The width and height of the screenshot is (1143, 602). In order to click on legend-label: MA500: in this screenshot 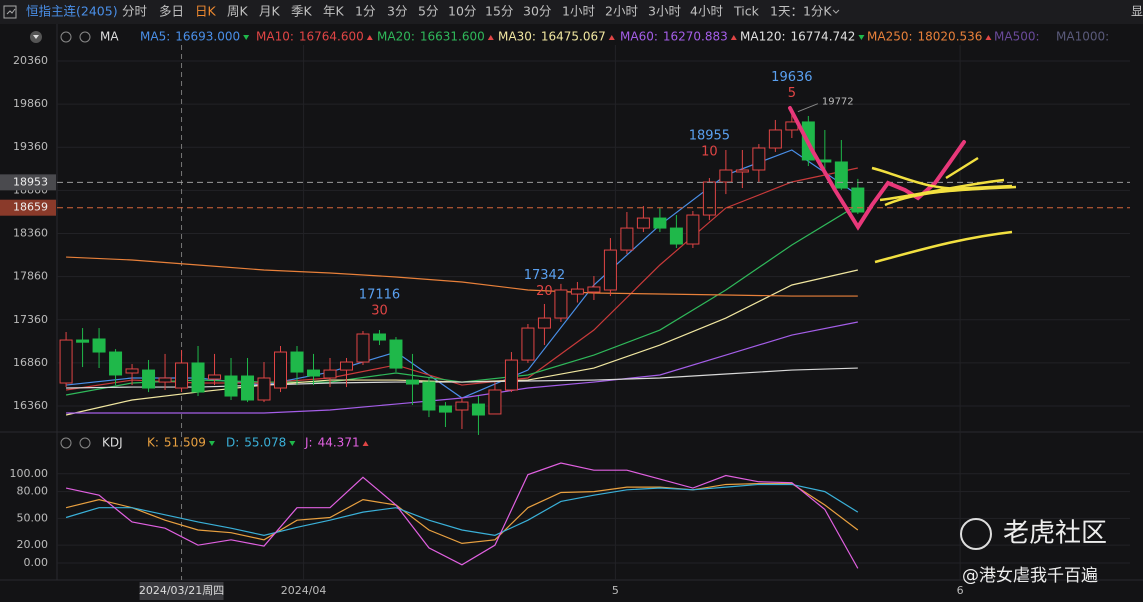, I will do `click(1017, 37)`.